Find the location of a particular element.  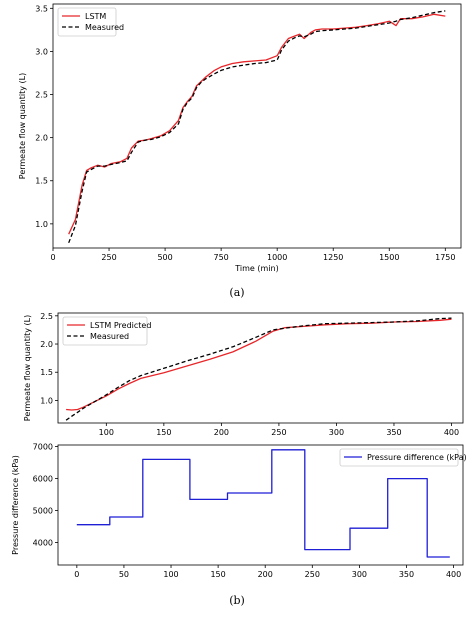

panel-a-label: (a) is located at coordinates (236, 292).